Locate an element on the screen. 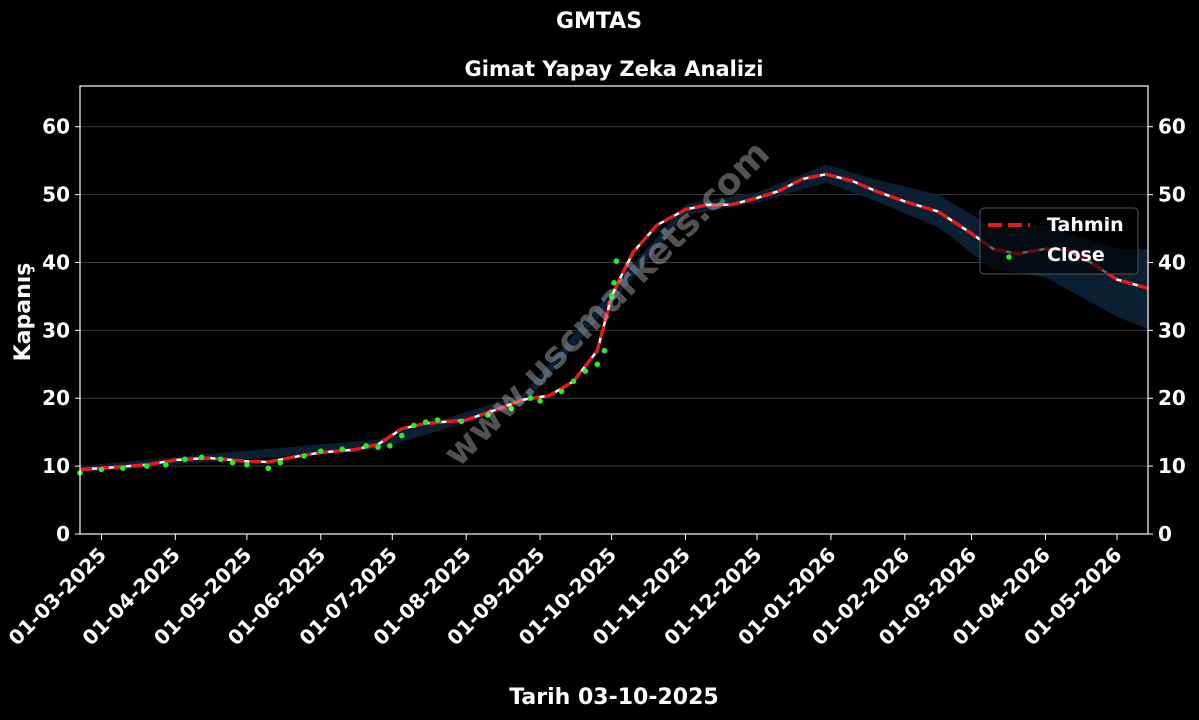 This screenshot has width=1199, height=720. chart-subtitle: Gimat Yapay Zeka Analizi is located at coordinates (614, 69).